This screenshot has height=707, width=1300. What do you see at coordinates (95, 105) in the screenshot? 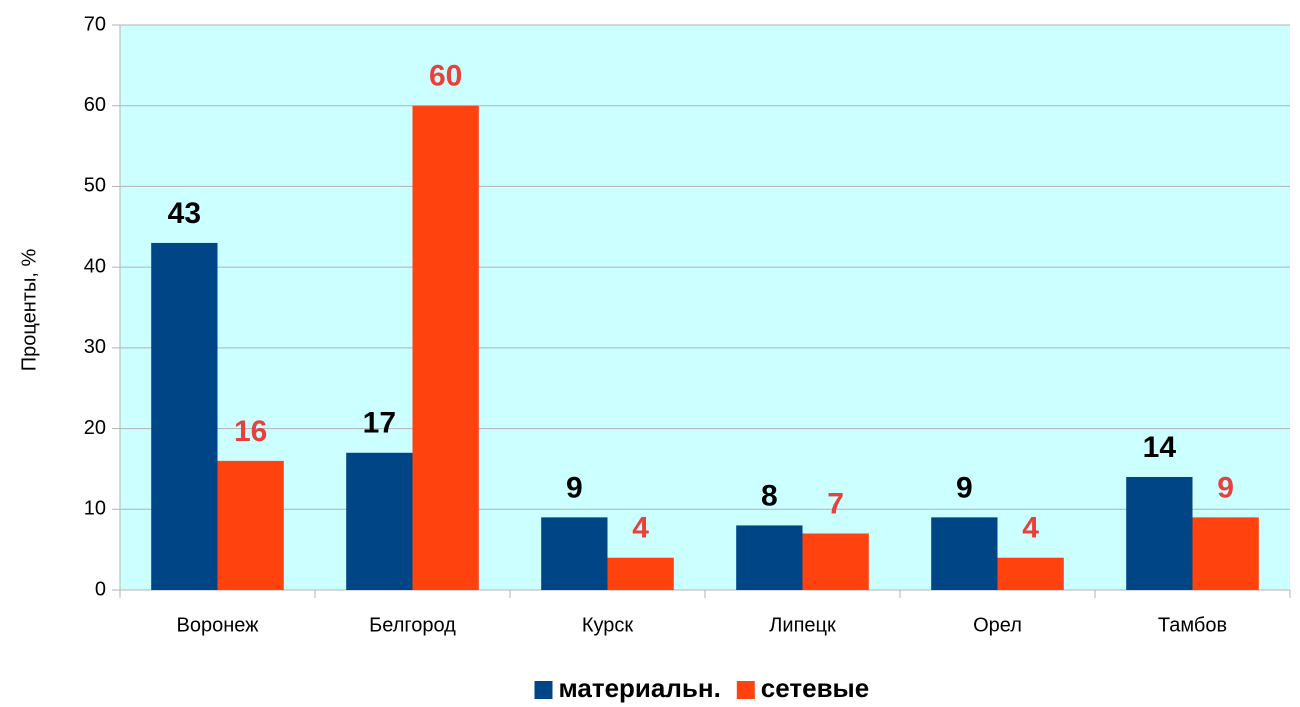
I see `y-tick-label: 60` at bounding box center [95, 105].